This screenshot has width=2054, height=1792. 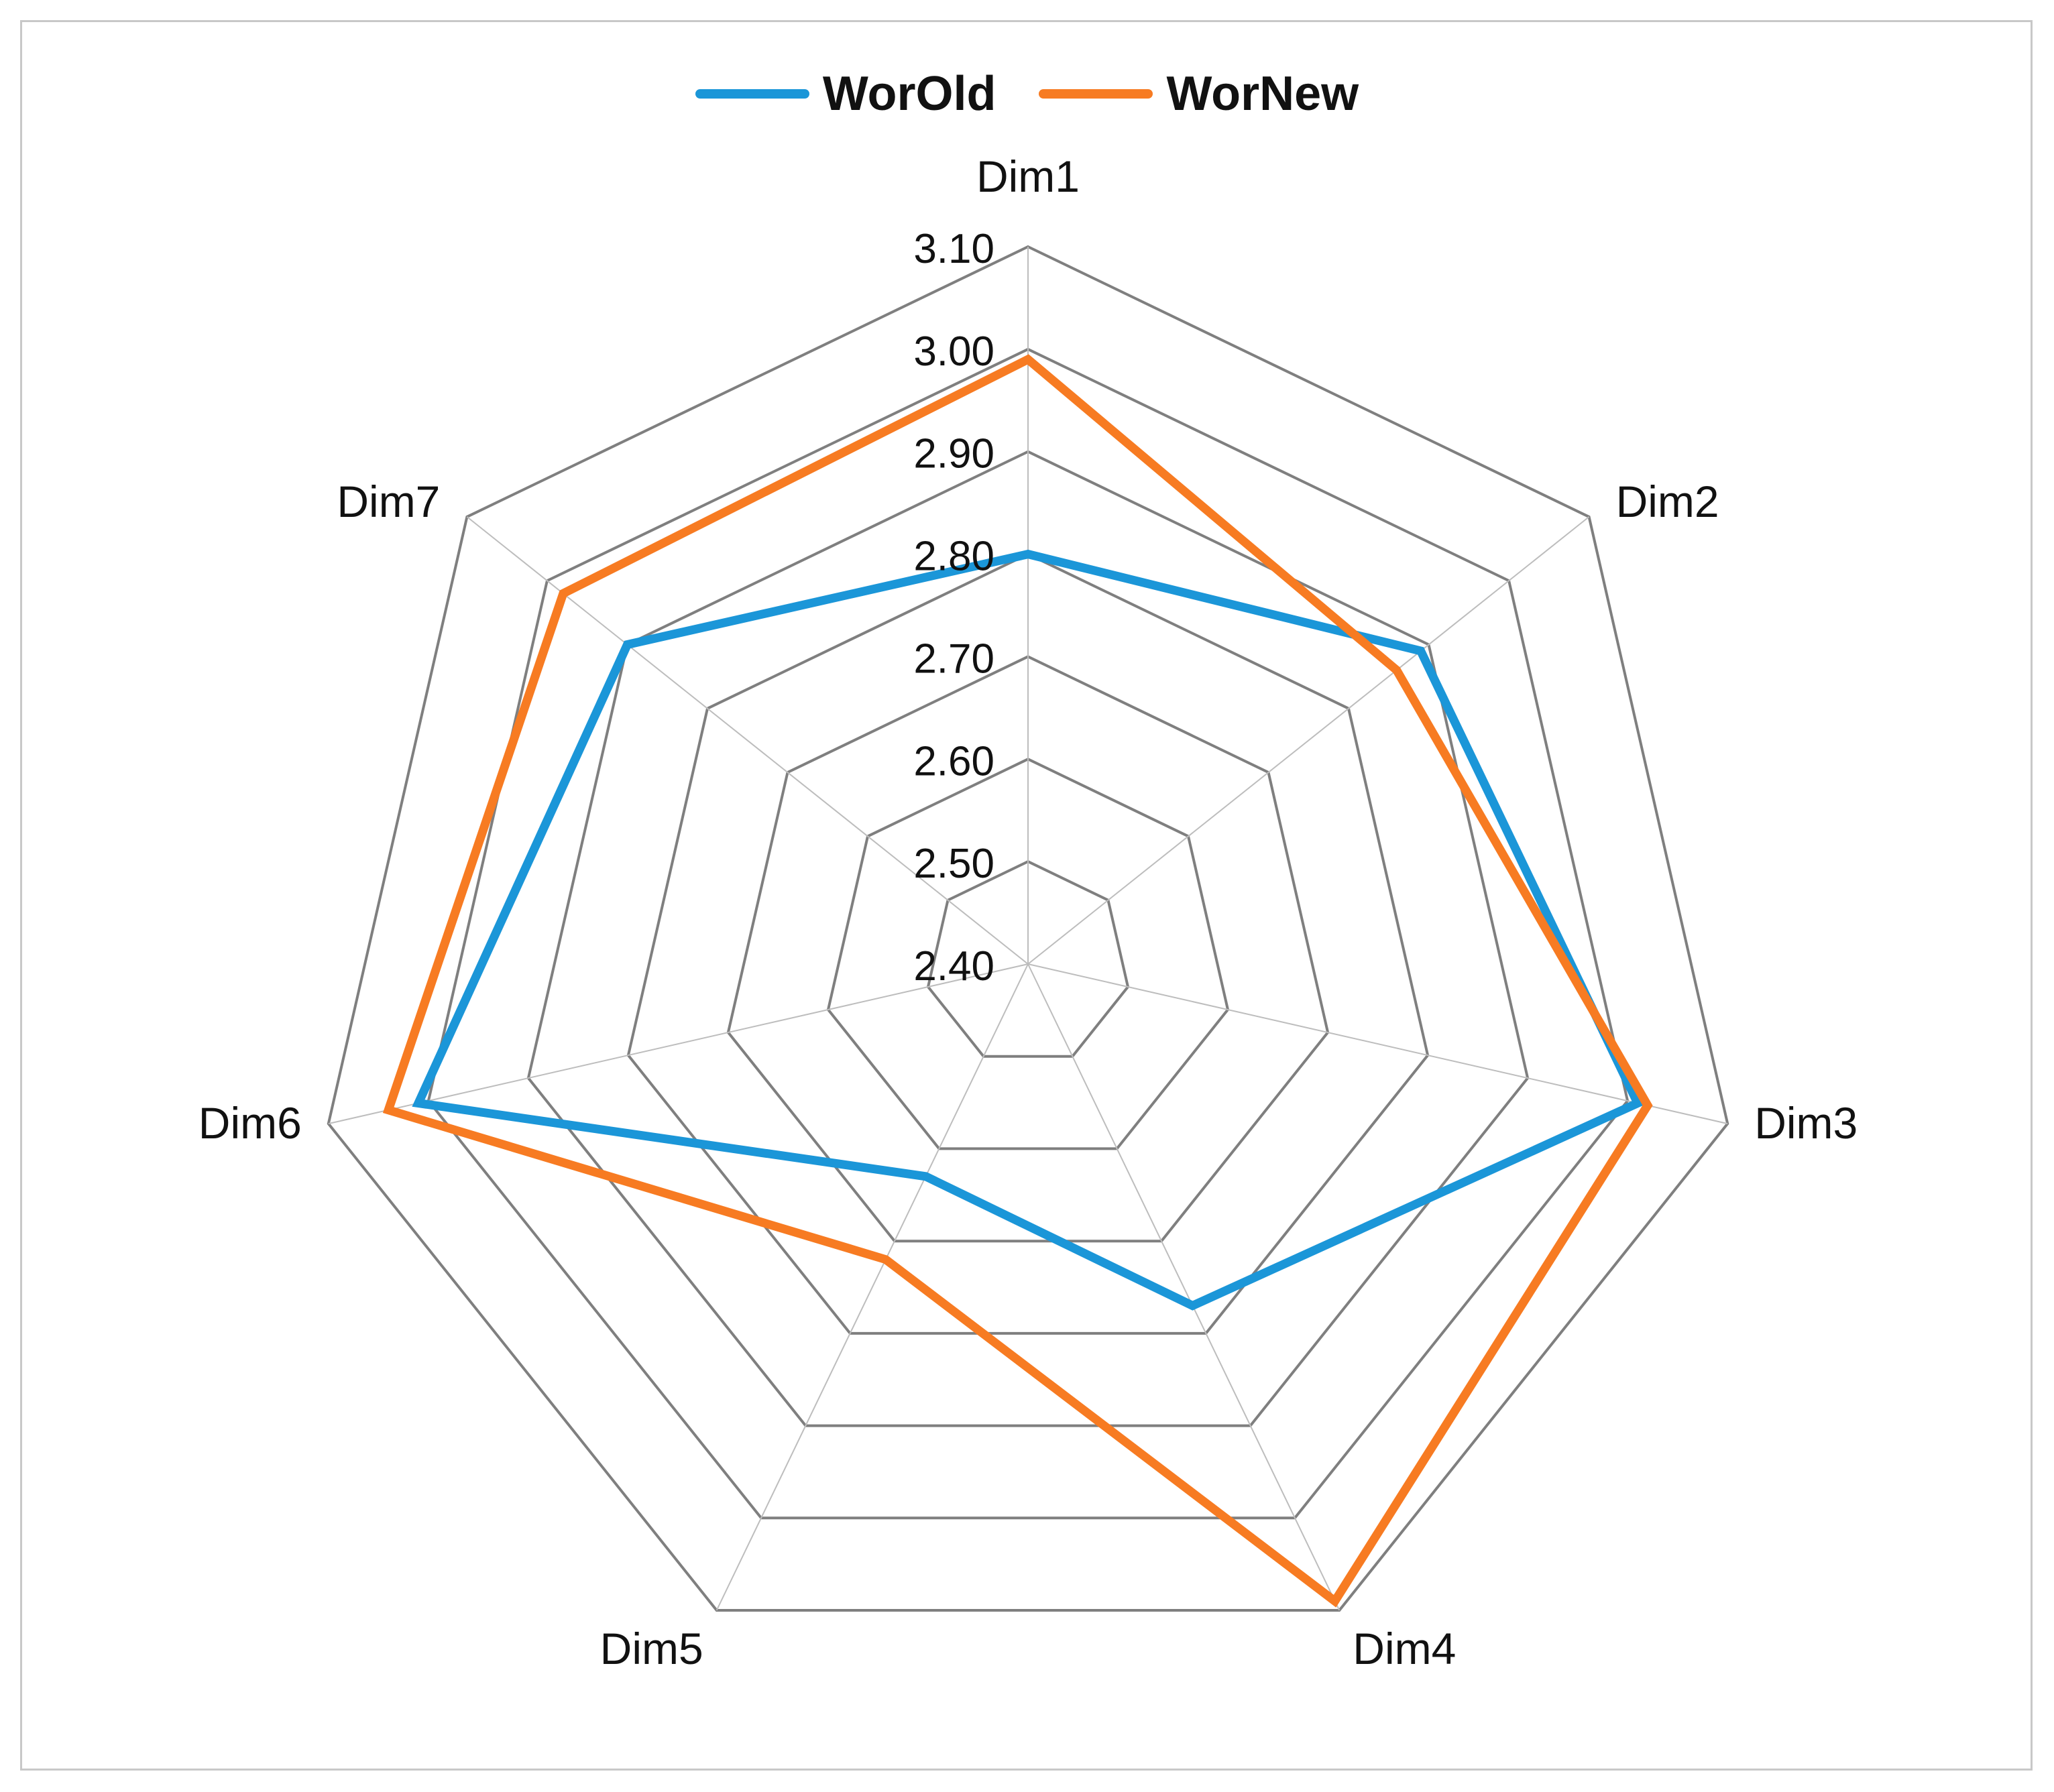 What do you see at coordinates (1262, 94) in the screenshot?
I see `legend-label-wornew: WorNew` at bounding box center [1262, 94].